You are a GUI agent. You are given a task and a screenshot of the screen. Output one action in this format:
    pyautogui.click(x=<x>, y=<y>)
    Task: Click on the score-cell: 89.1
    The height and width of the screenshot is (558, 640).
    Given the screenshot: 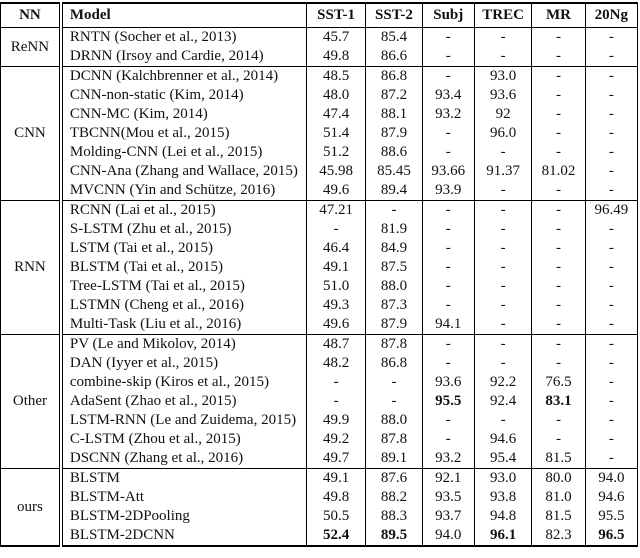 What is the action you would take?
    pyautogui.click(x=394, y=459)
    